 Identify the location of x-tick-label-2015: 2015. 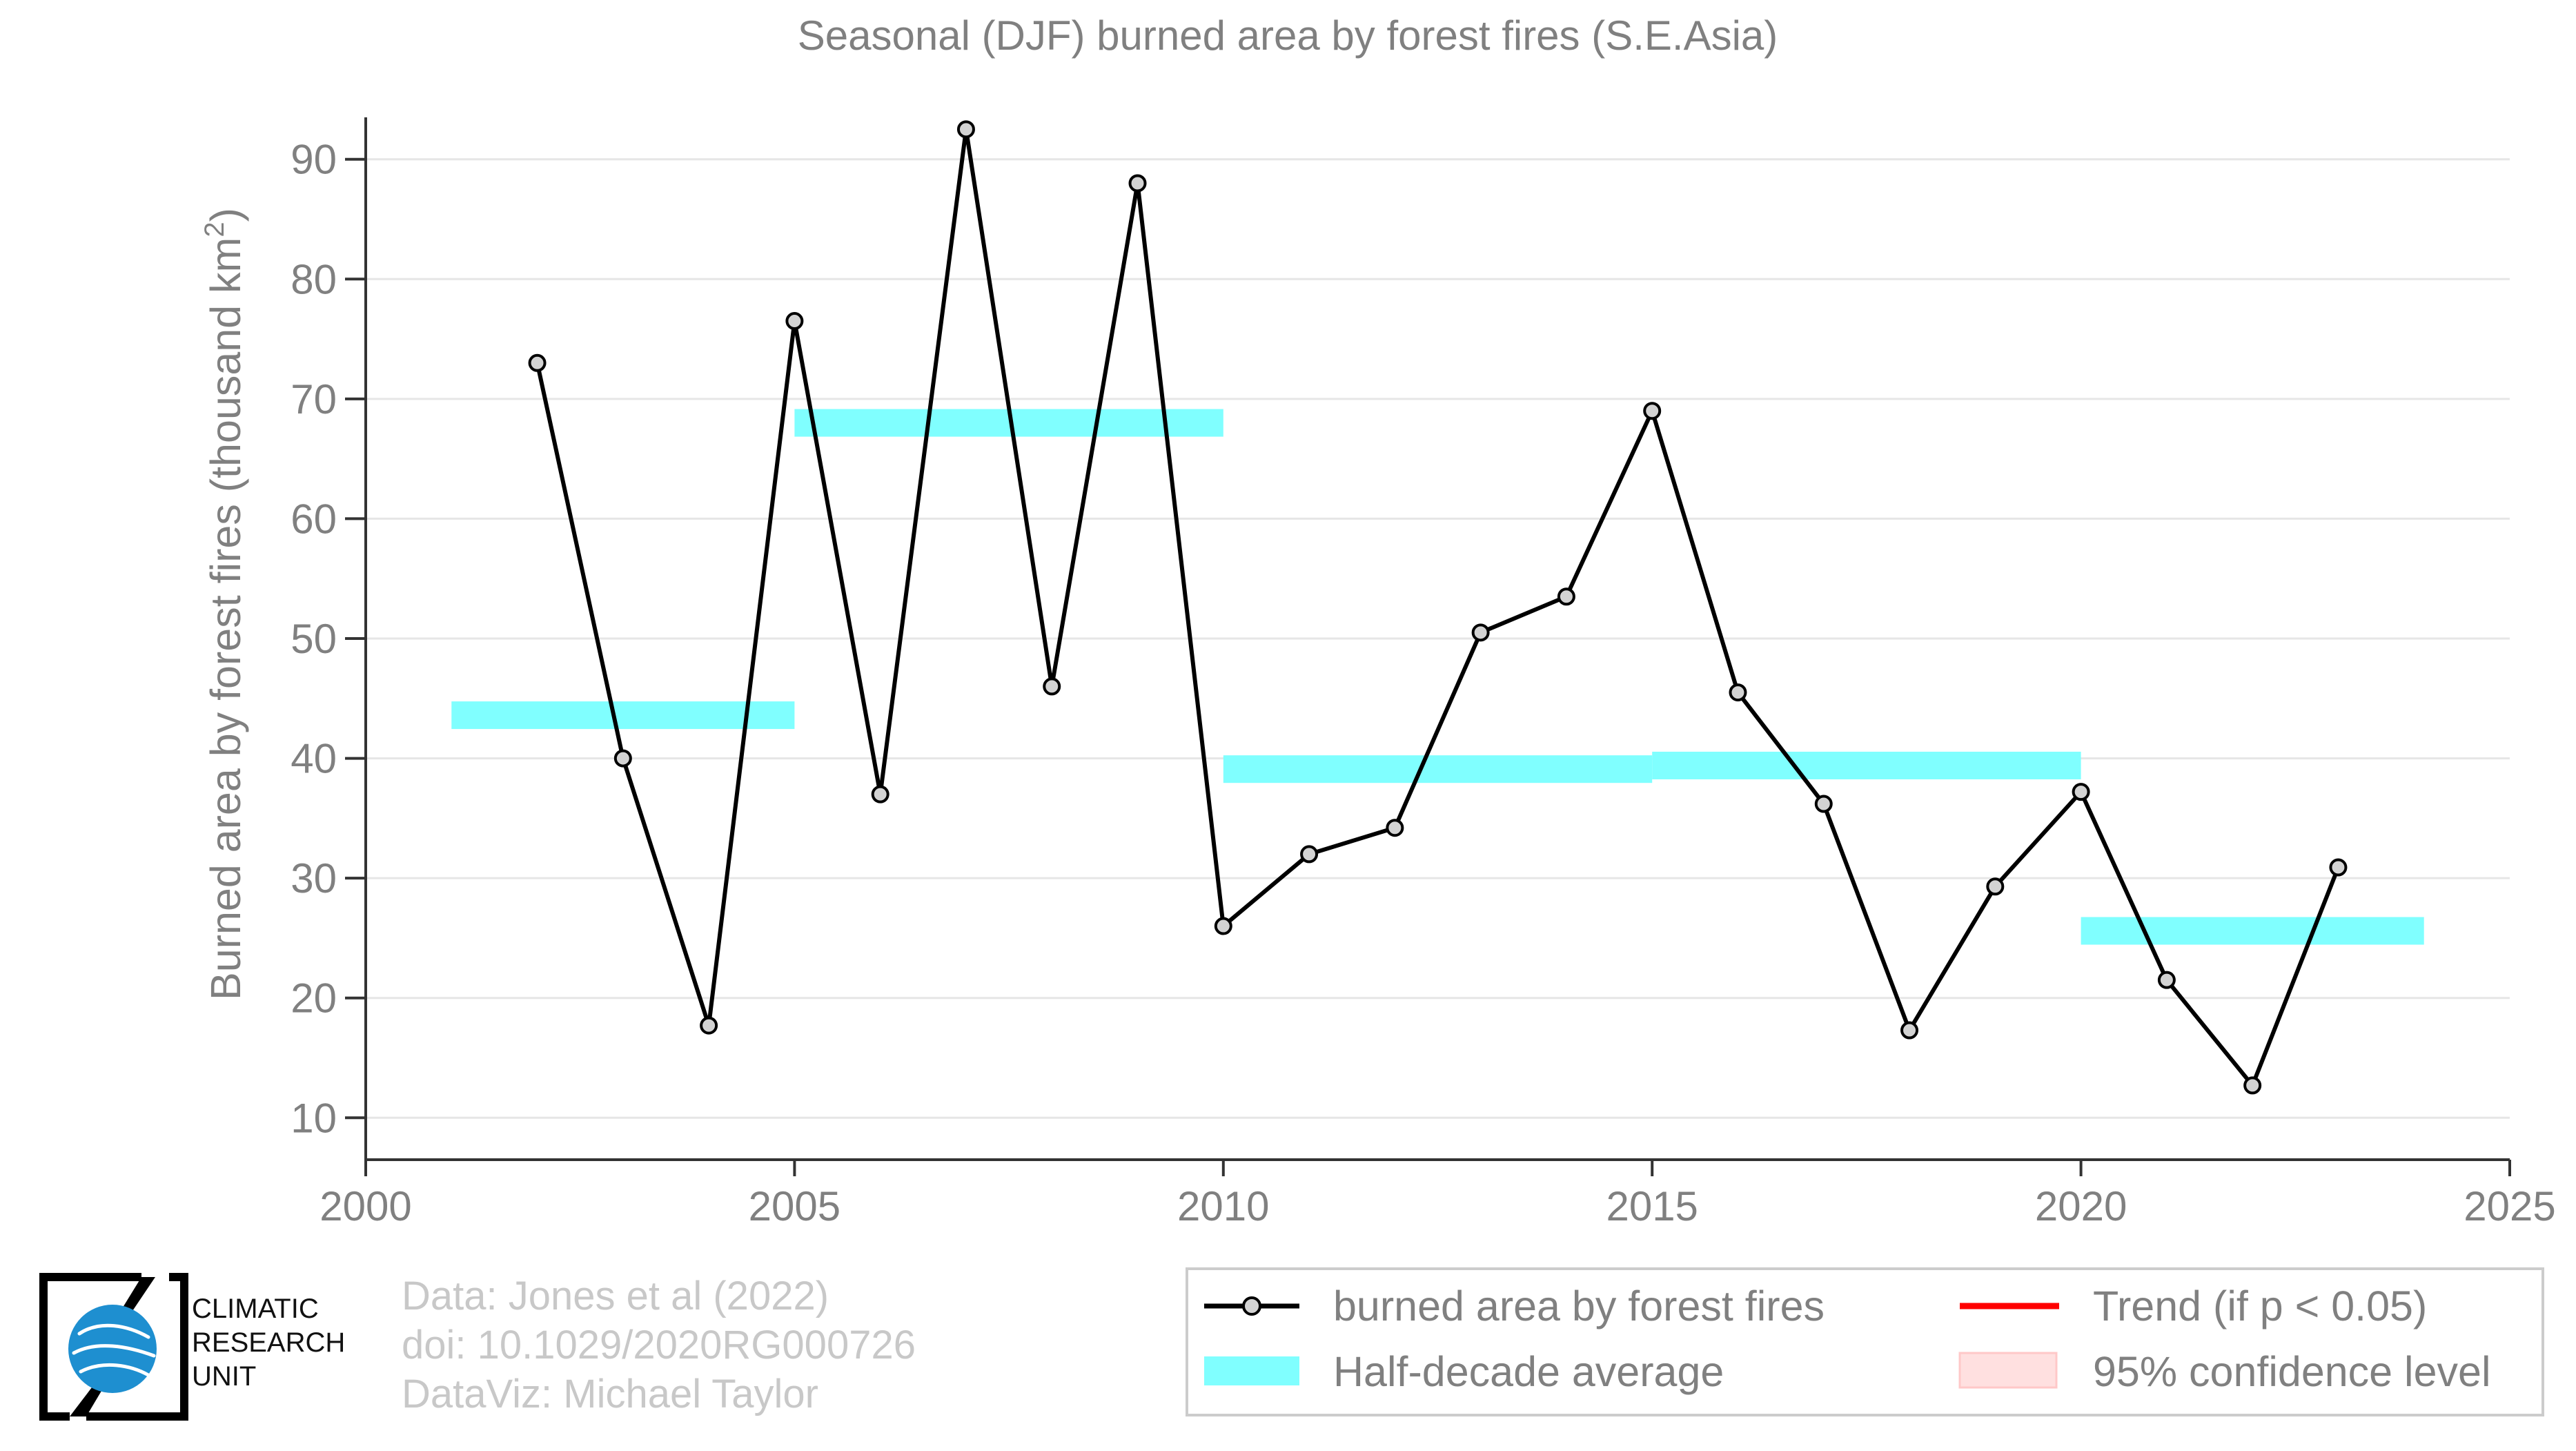
(1652, 1206).